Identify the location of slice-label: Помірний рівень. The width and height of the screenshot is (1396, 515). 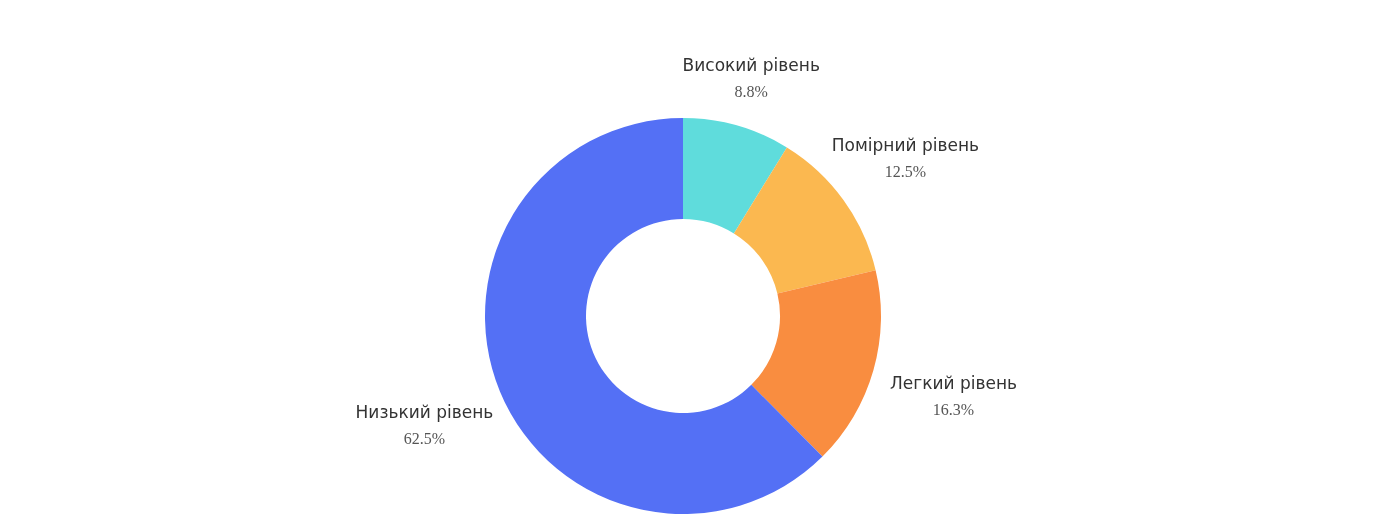
(905, 145).